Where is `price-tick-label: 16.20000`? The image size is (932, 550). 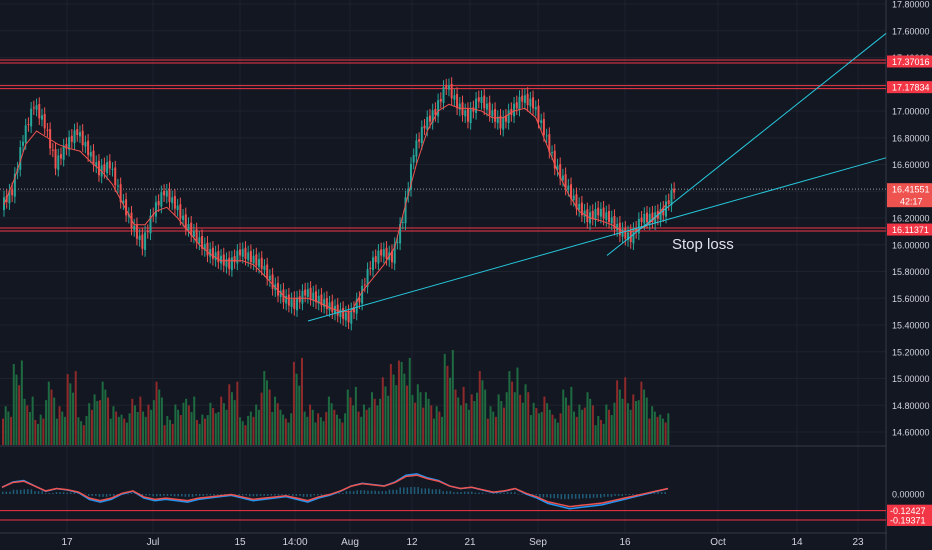
price-tick-label: 16.20000 is located at coordinates (911, 219).